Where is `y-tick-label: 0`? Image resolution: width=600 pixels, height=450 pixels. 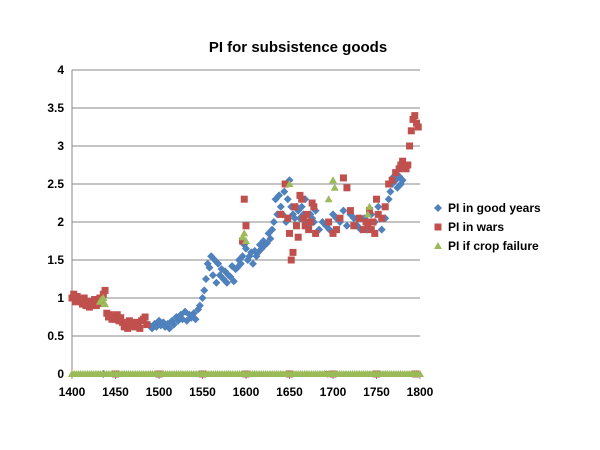
y-tick-label: 0 is located at coordinates (60, 374).